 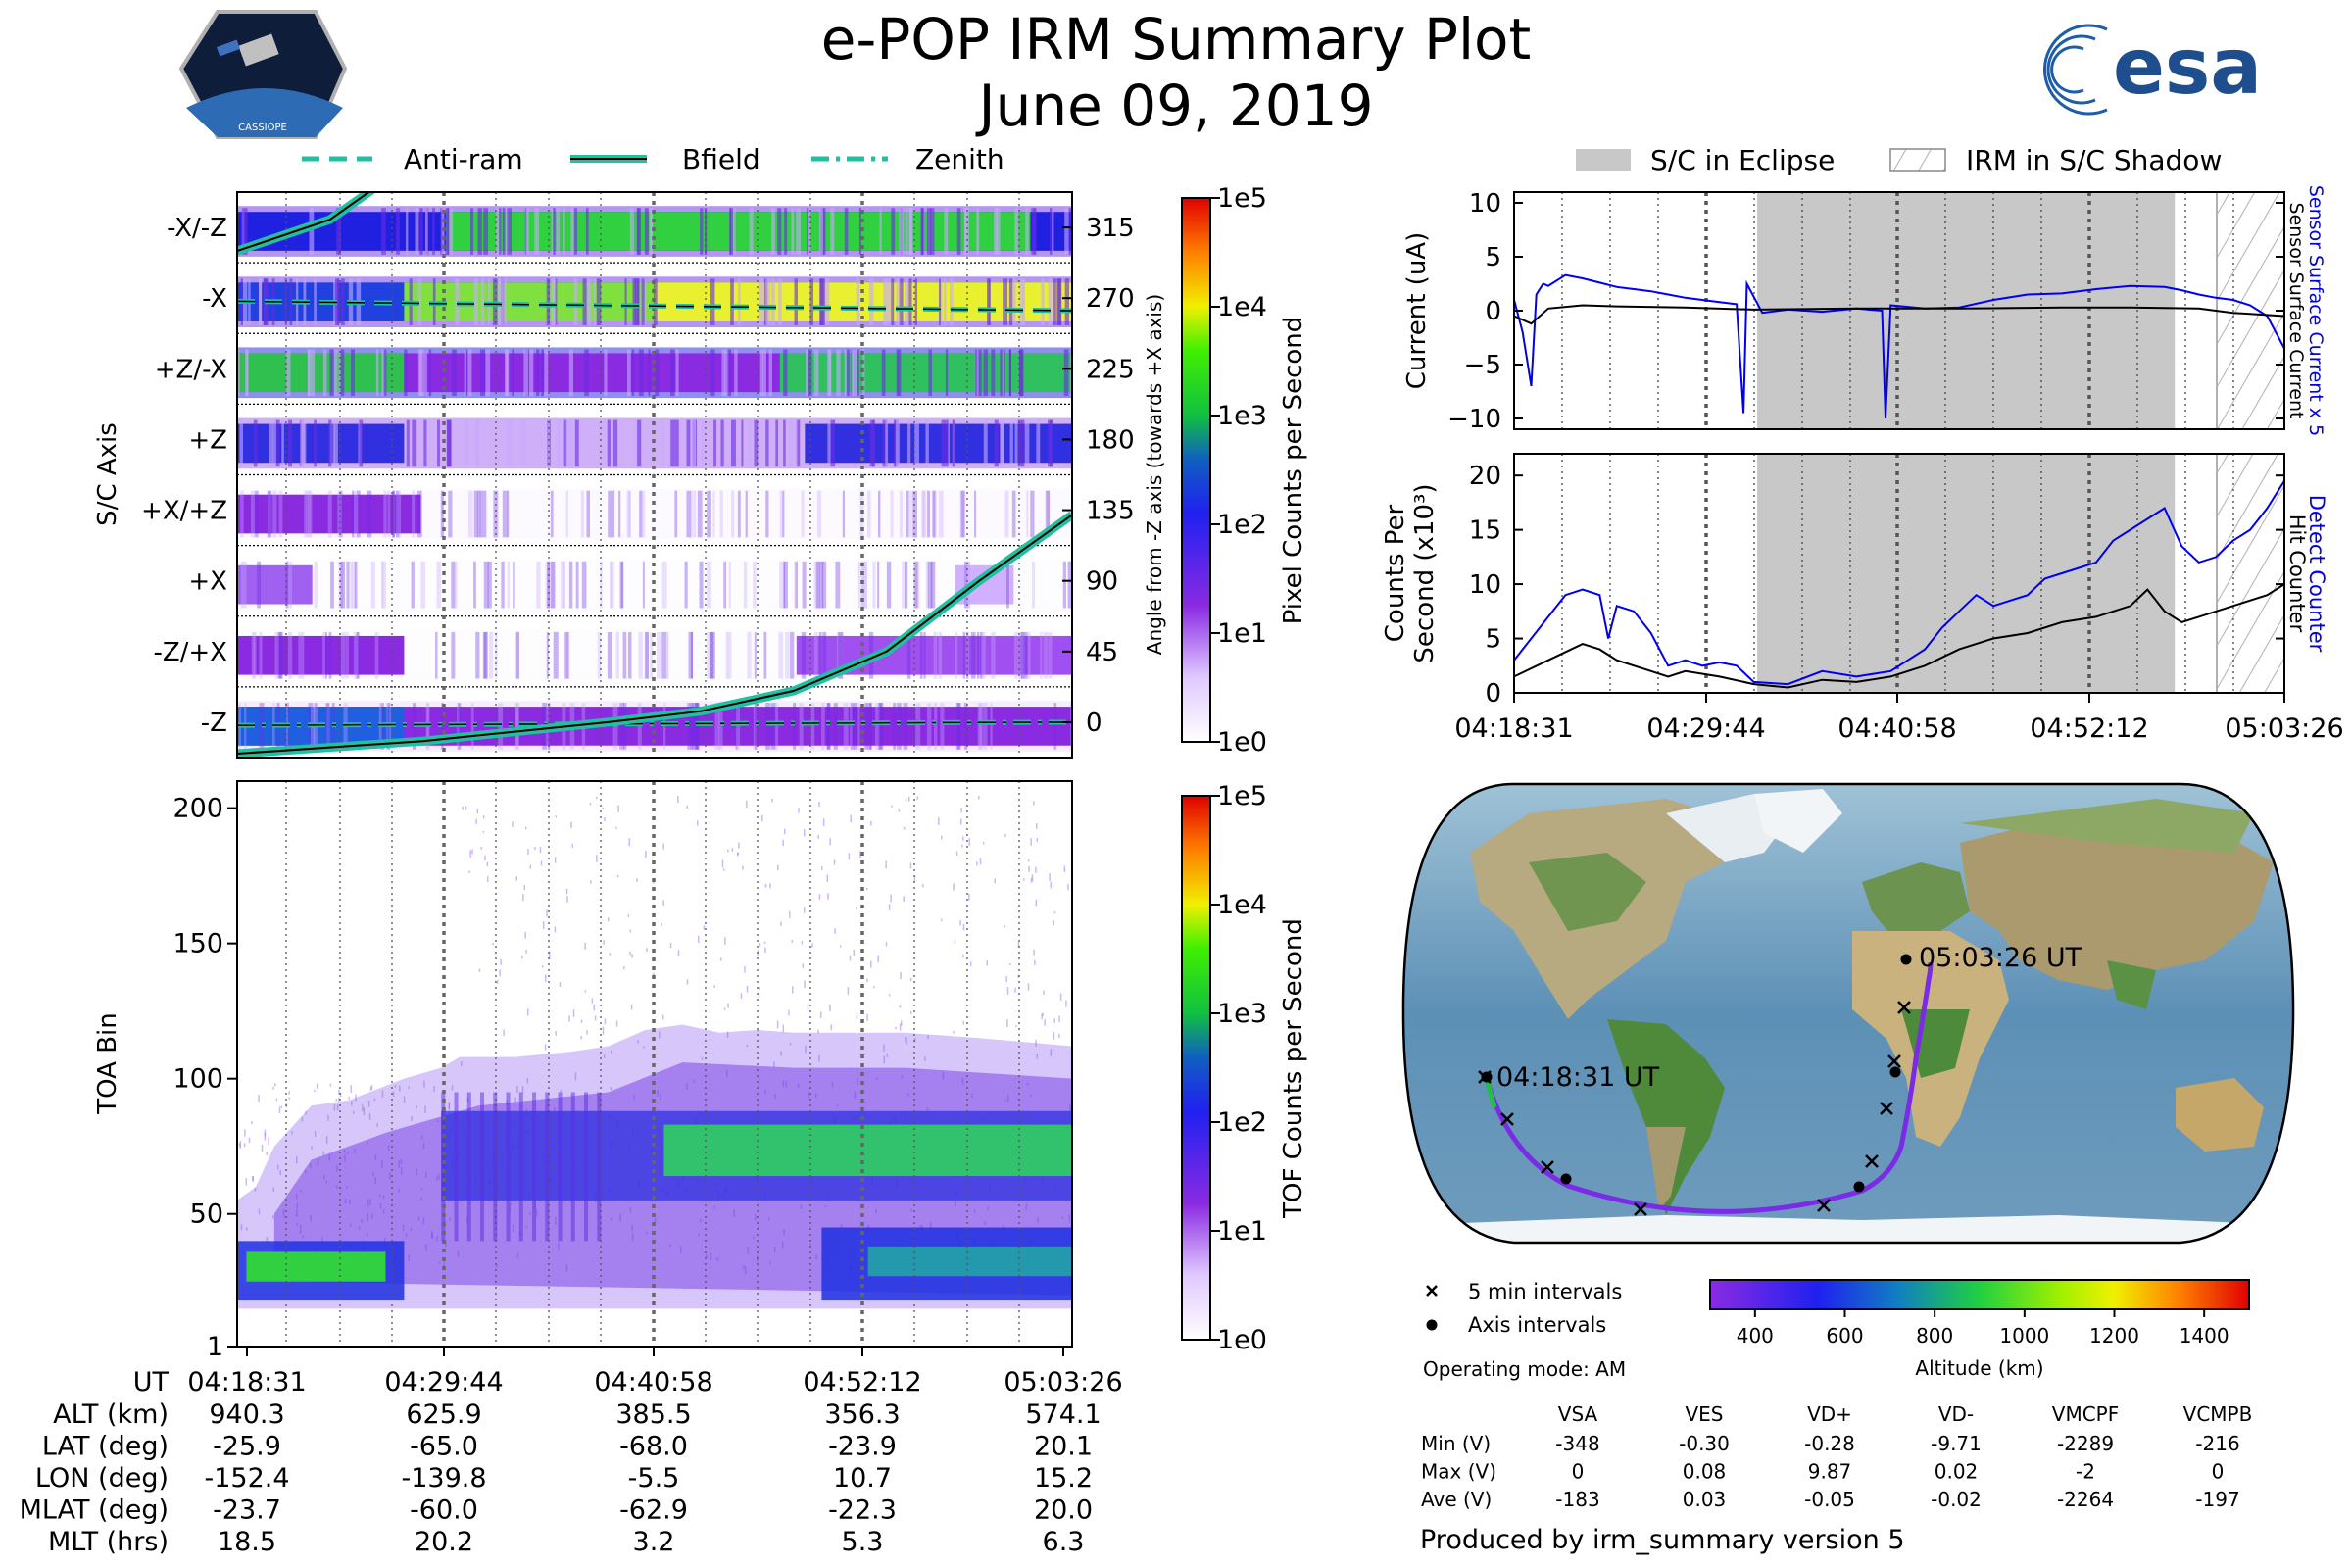 I want to click on ephemeris-value: -23.7, so click(x=247, y=1510).